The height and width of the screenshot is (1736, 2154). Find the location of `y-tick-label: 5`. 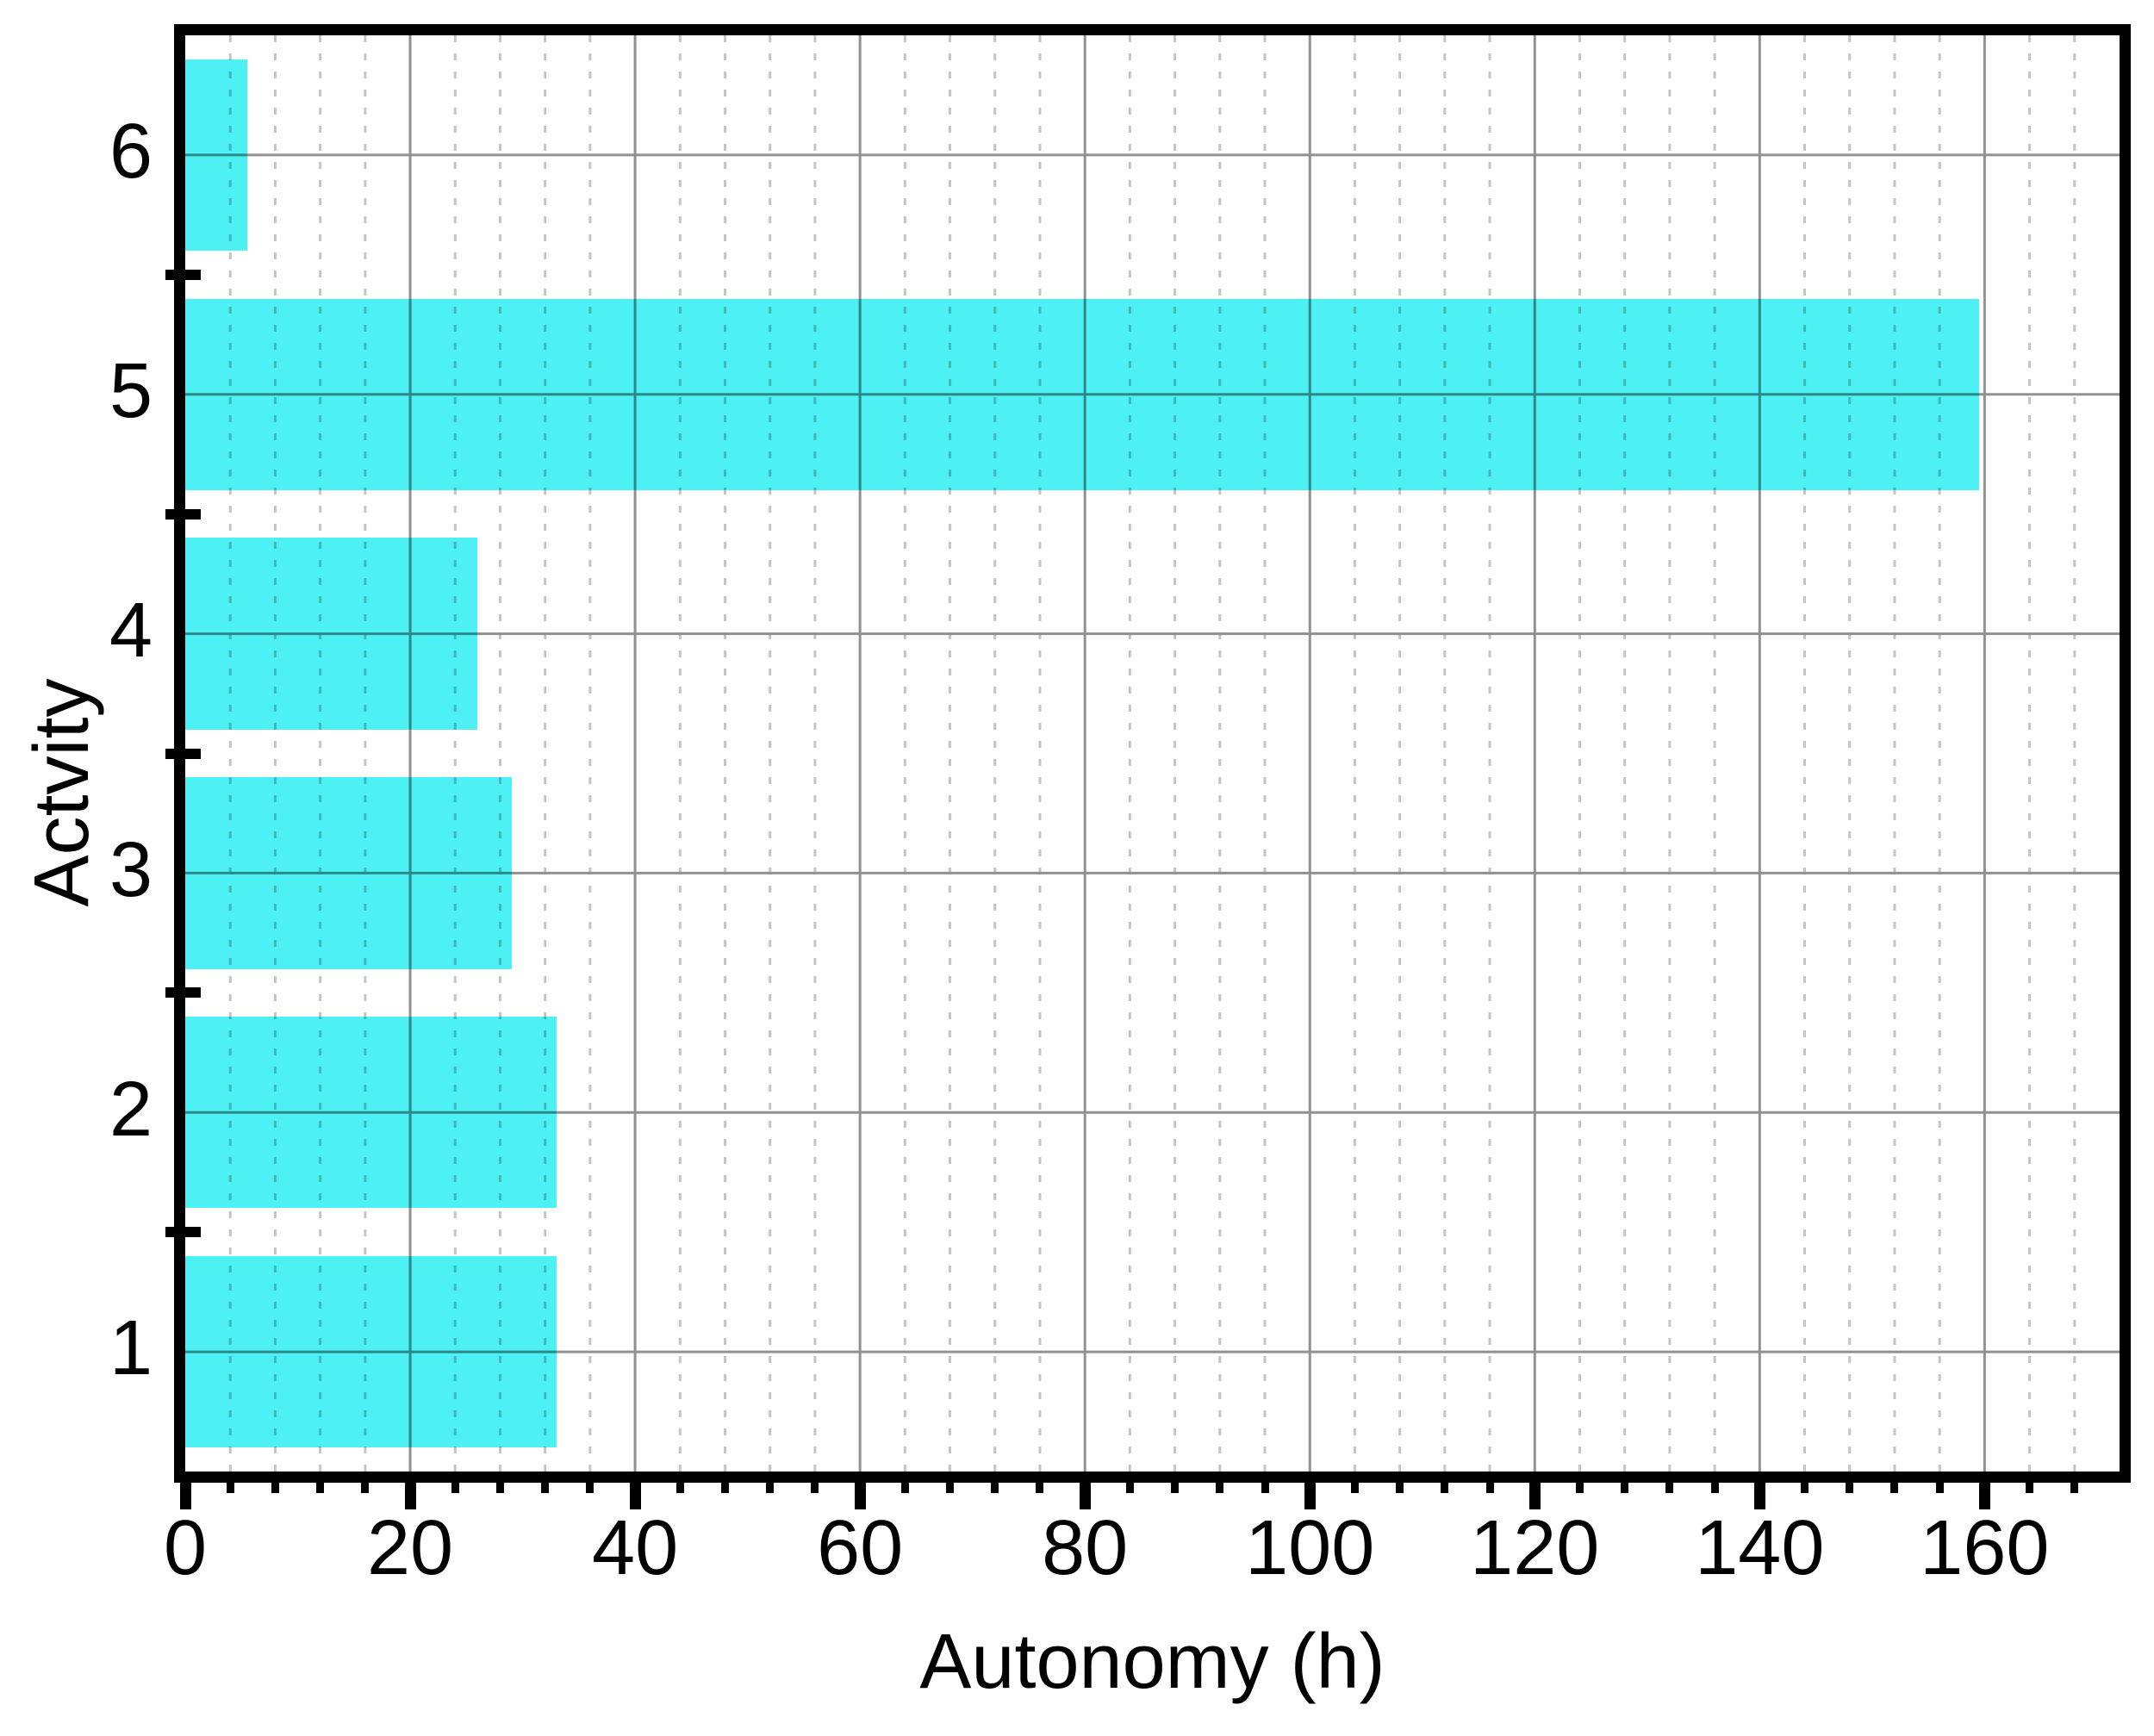

y-tick-label: 5 is located at coordinates (131, 392).